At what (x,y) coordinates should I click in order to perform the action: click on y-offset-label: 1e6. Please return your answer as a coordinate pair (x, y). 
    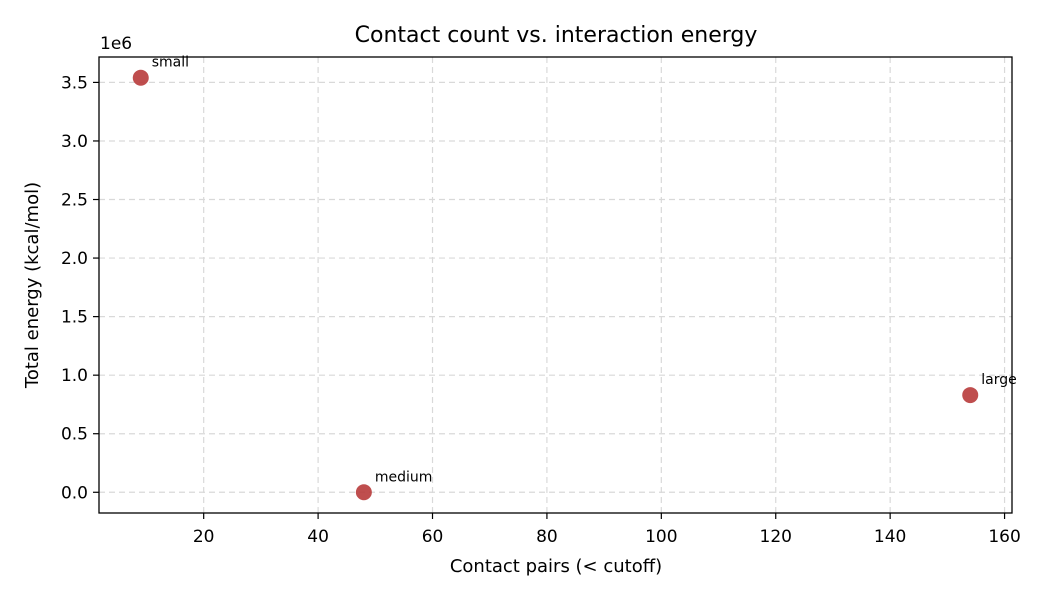
    Looking at the image, I should click on (116, 44).